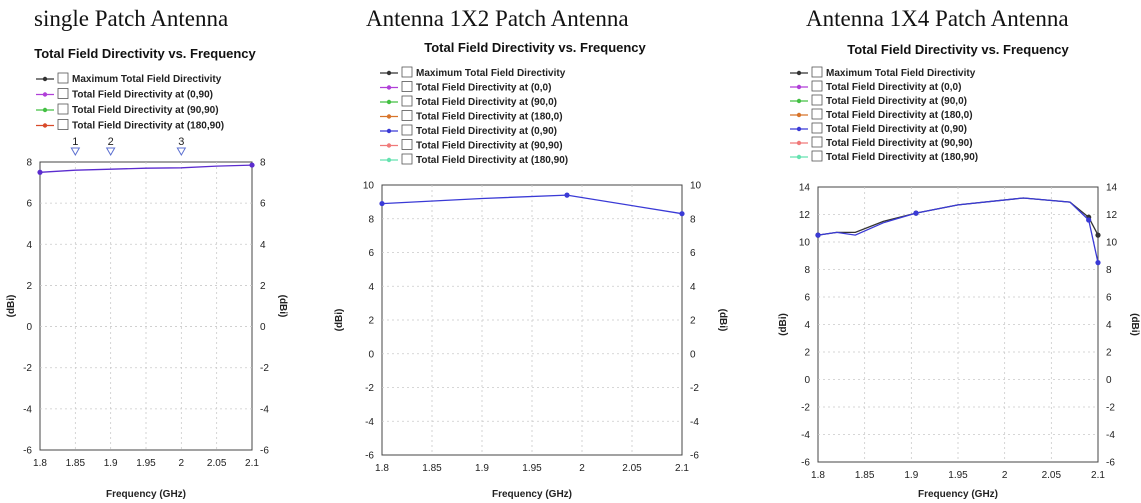 This screenshot has height=503, width=1141. Describe the element at coordinates (1112, 243) in the screenshot. I see `y-tick-label-right: 10` at that location.